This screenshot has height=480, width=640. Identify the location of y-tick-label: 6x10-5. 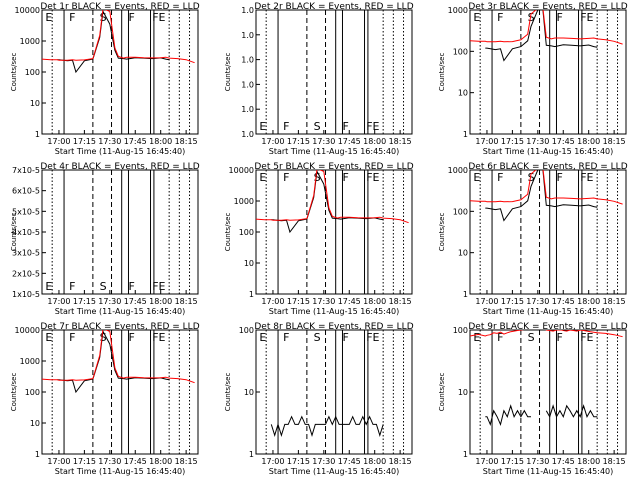
(26, 191).